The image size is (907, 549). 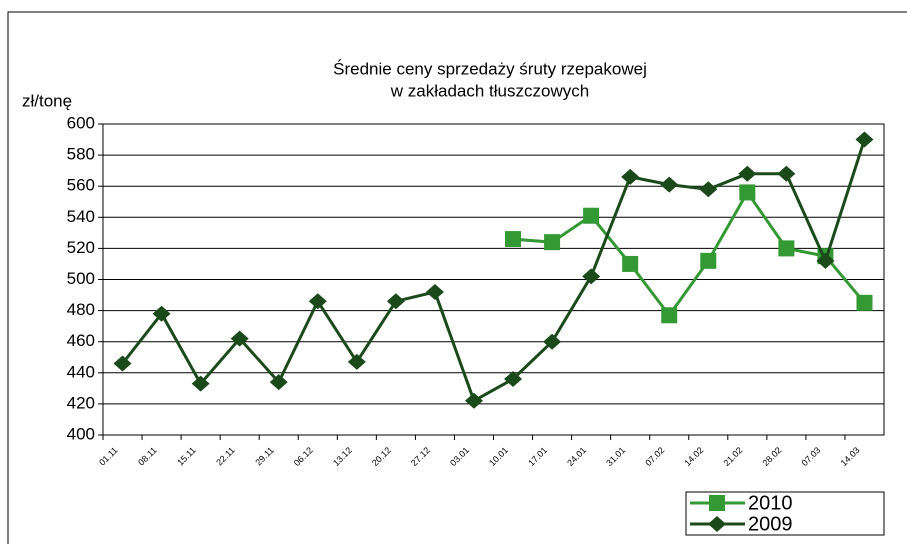 What do you see at coordinates (81, 309) in the screenshot?
I see `y-tick-label: 480` at bounding box center [81, 309].